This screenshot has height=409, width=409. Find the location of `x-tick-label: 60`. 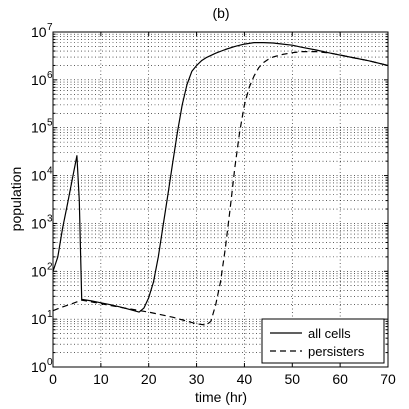

x-tick-label: 60 is located at coordinates (340, 379).